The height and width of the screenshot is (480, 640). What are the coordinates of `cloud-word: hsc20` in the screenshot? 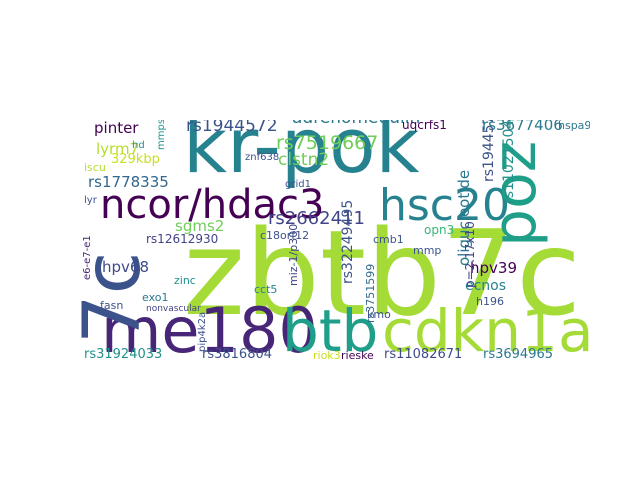 It's located at (444, 205).